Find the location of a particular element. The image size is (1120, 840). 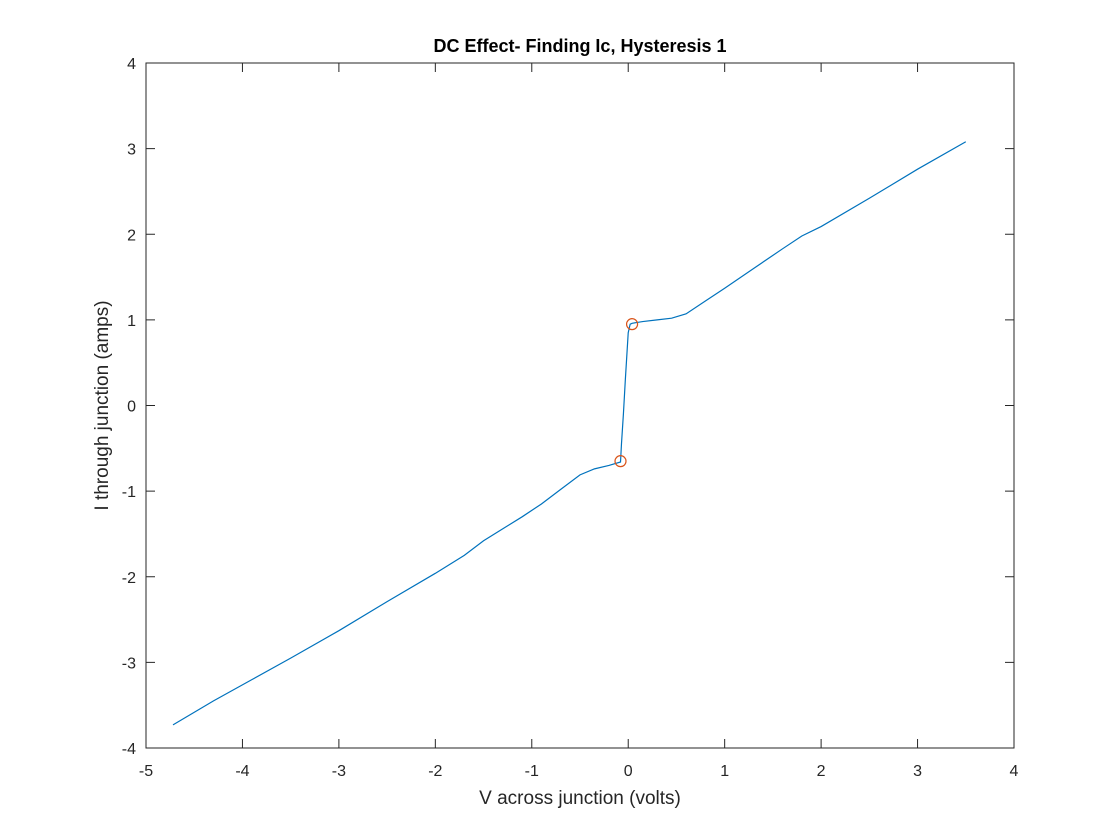

y-tick-label: -4 is located at coordinates (129, 749).